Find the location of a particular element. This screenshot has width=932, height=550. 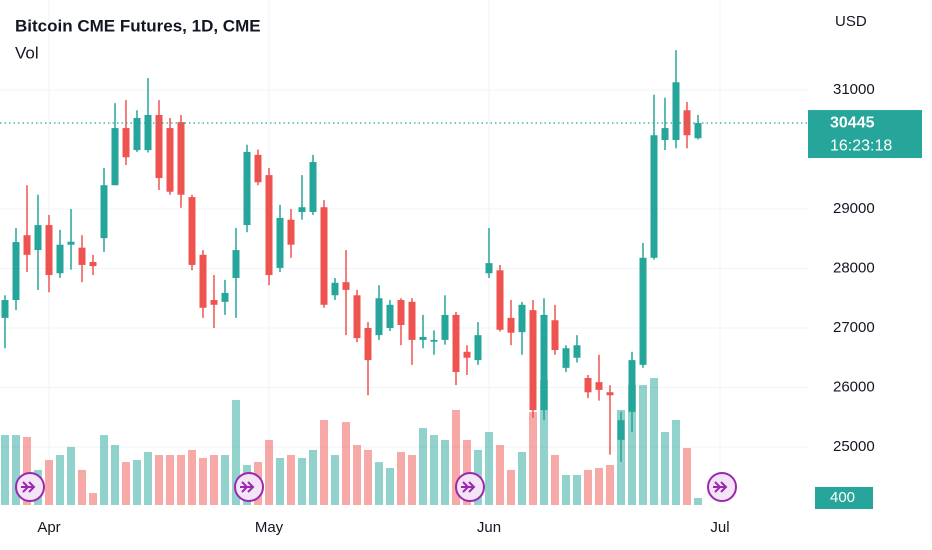

price-label-box is located at coordinates (865, 134).